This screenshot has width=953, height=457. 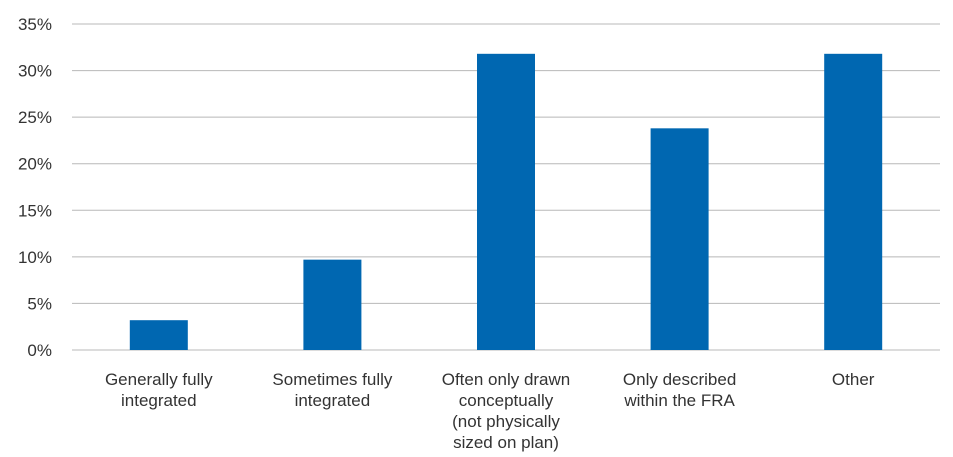 What do you see at coordinates (39, 350) in the screenshot?
I see `y-tick-label: 0%` at bounding box center [39, 350].